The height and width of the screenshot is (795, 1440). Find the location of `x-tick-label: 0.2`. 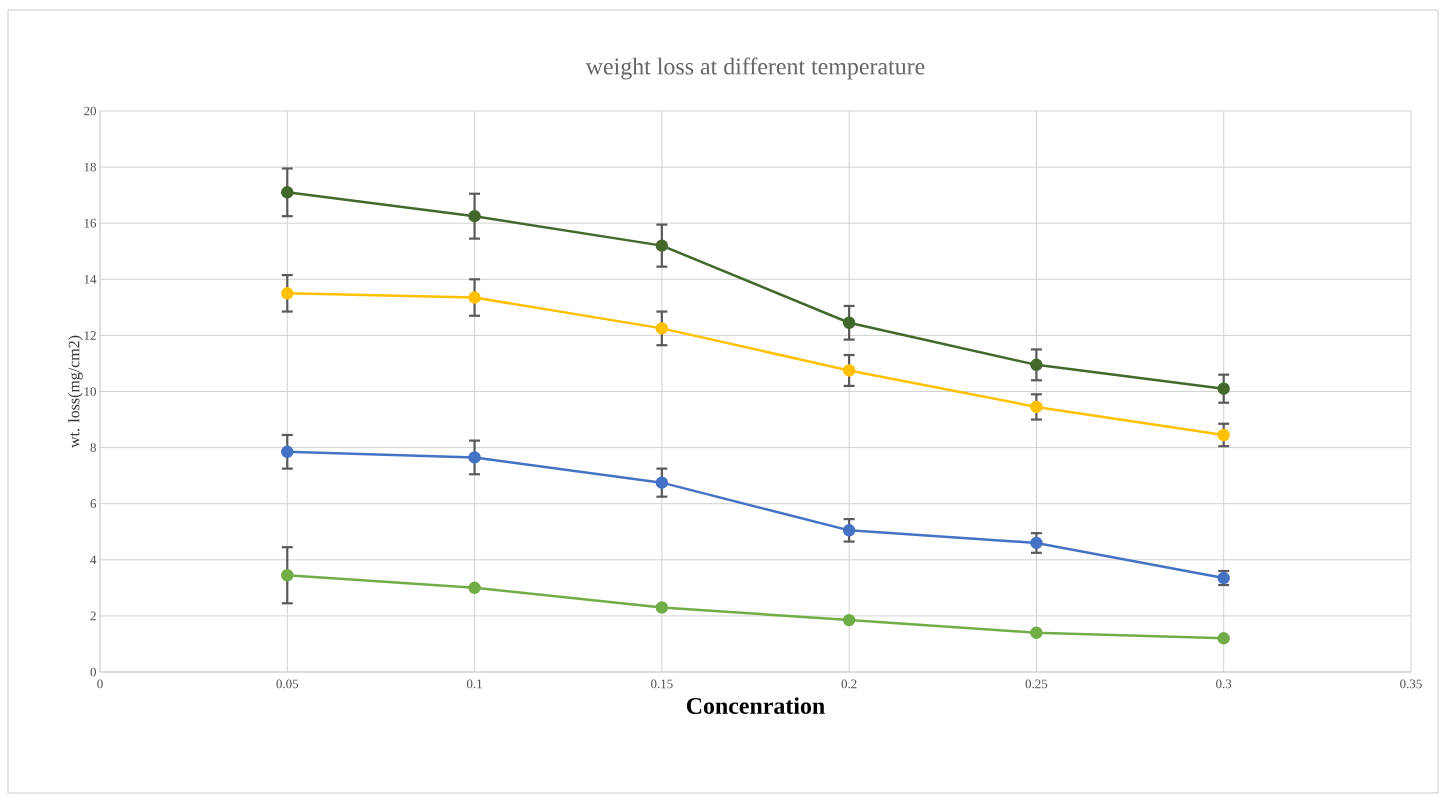

x-tick-label: 0.2 is located at coordinates (849, 684).